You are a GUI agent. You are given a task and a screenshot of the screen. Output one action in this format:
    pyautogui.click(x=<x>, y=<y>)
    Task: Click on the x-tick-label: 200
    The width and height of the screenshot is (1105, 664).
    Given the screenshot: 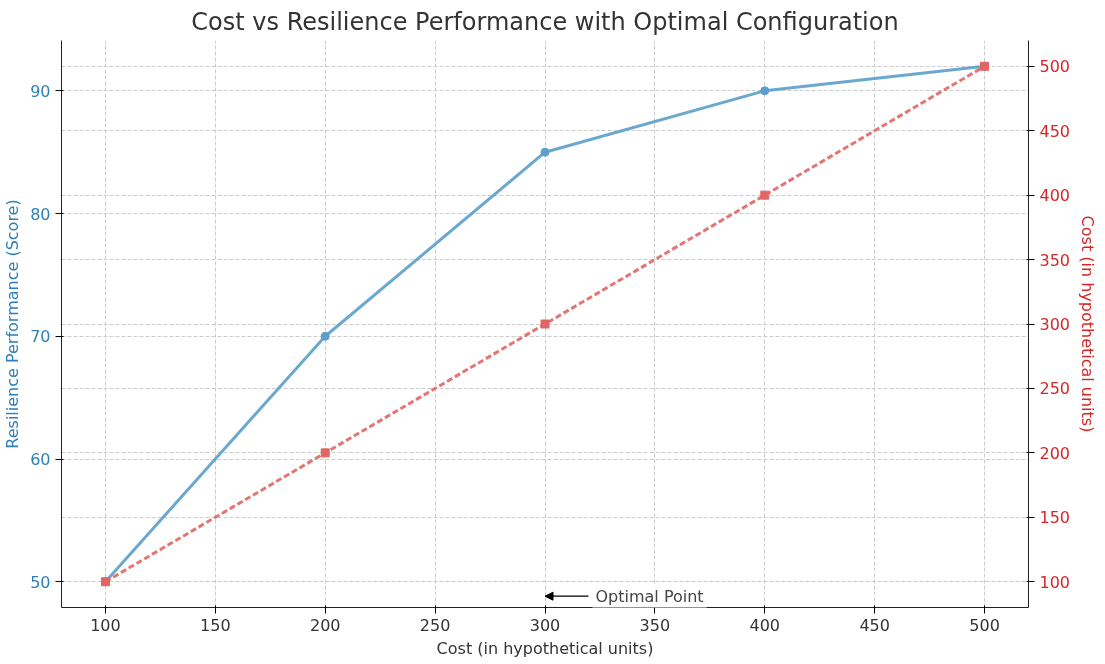 What is the action you would take?
    pyautogui.click(x=325, y=625)
    